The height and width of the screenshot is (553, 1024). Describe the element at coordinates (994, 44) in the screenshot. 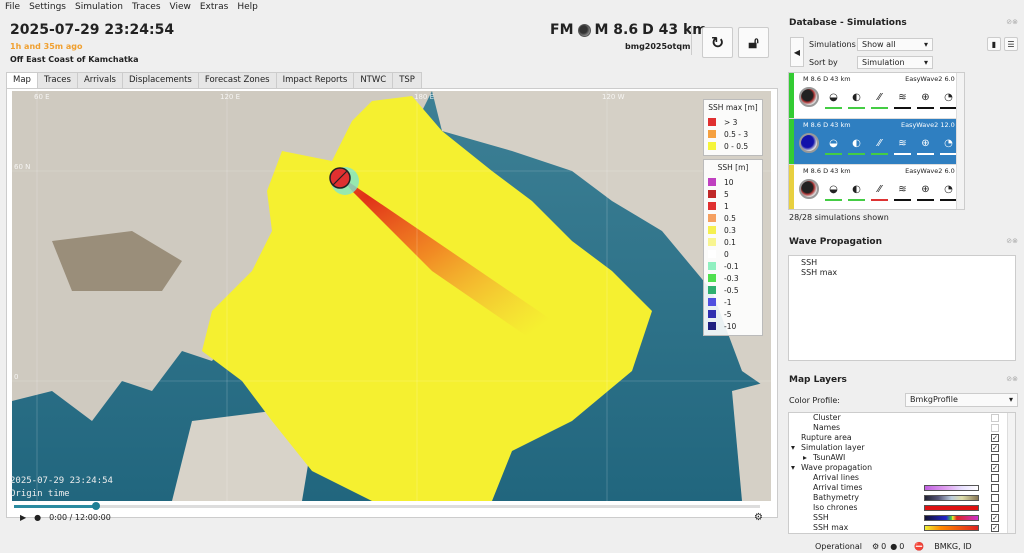

I see `export-button: ▮` at that location.